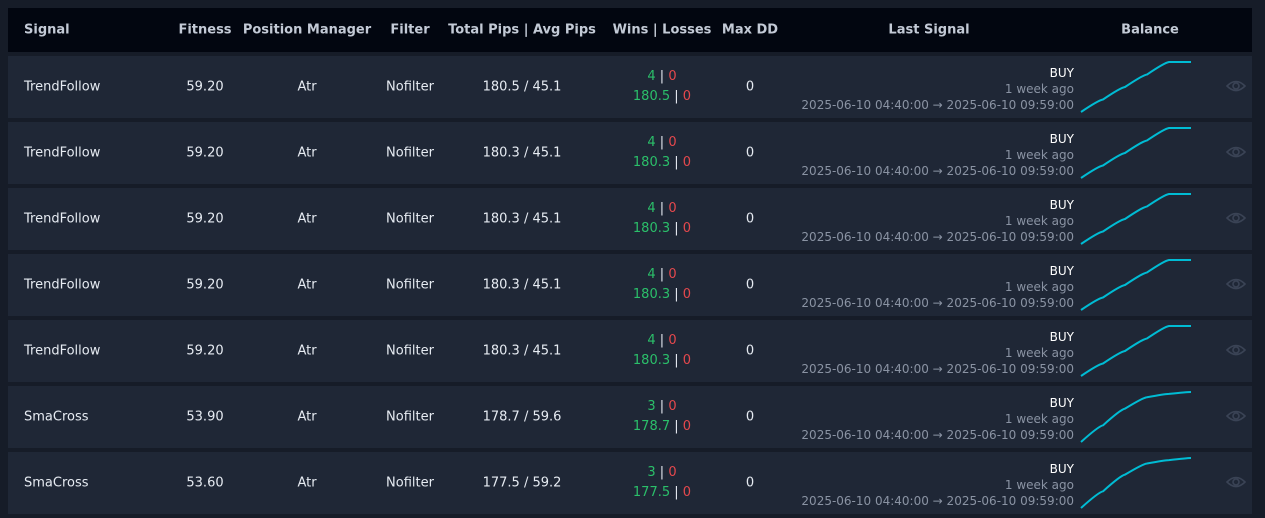 This screenshot has height=518, width=1265. What do you see at coordinates (205, 30) in the screenshot?
I see `header-fitness: Fitness` at bounding box center [205, 30].